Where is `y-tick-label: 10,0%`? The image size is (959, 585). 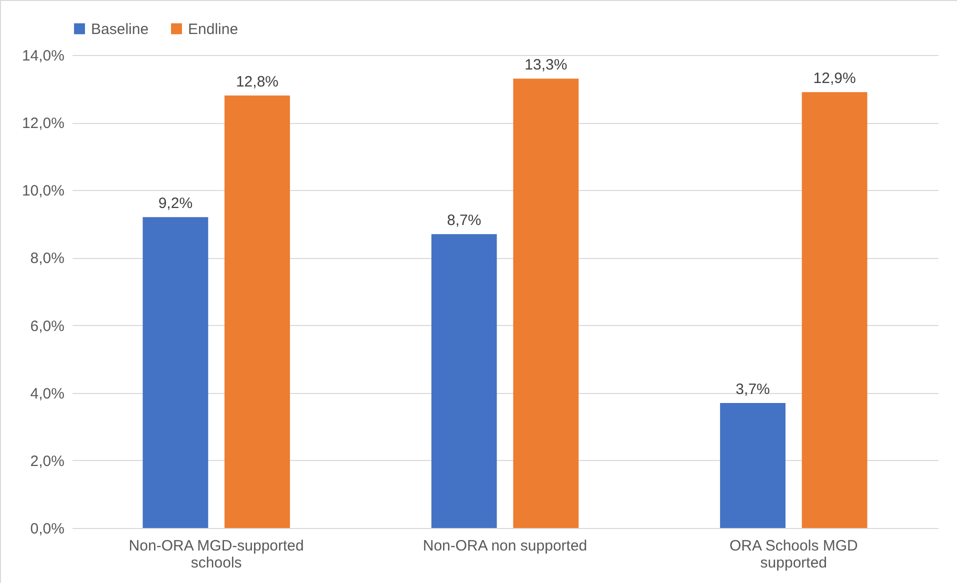 y-tick-label: 10,0% is located at coordinates (43, 191).